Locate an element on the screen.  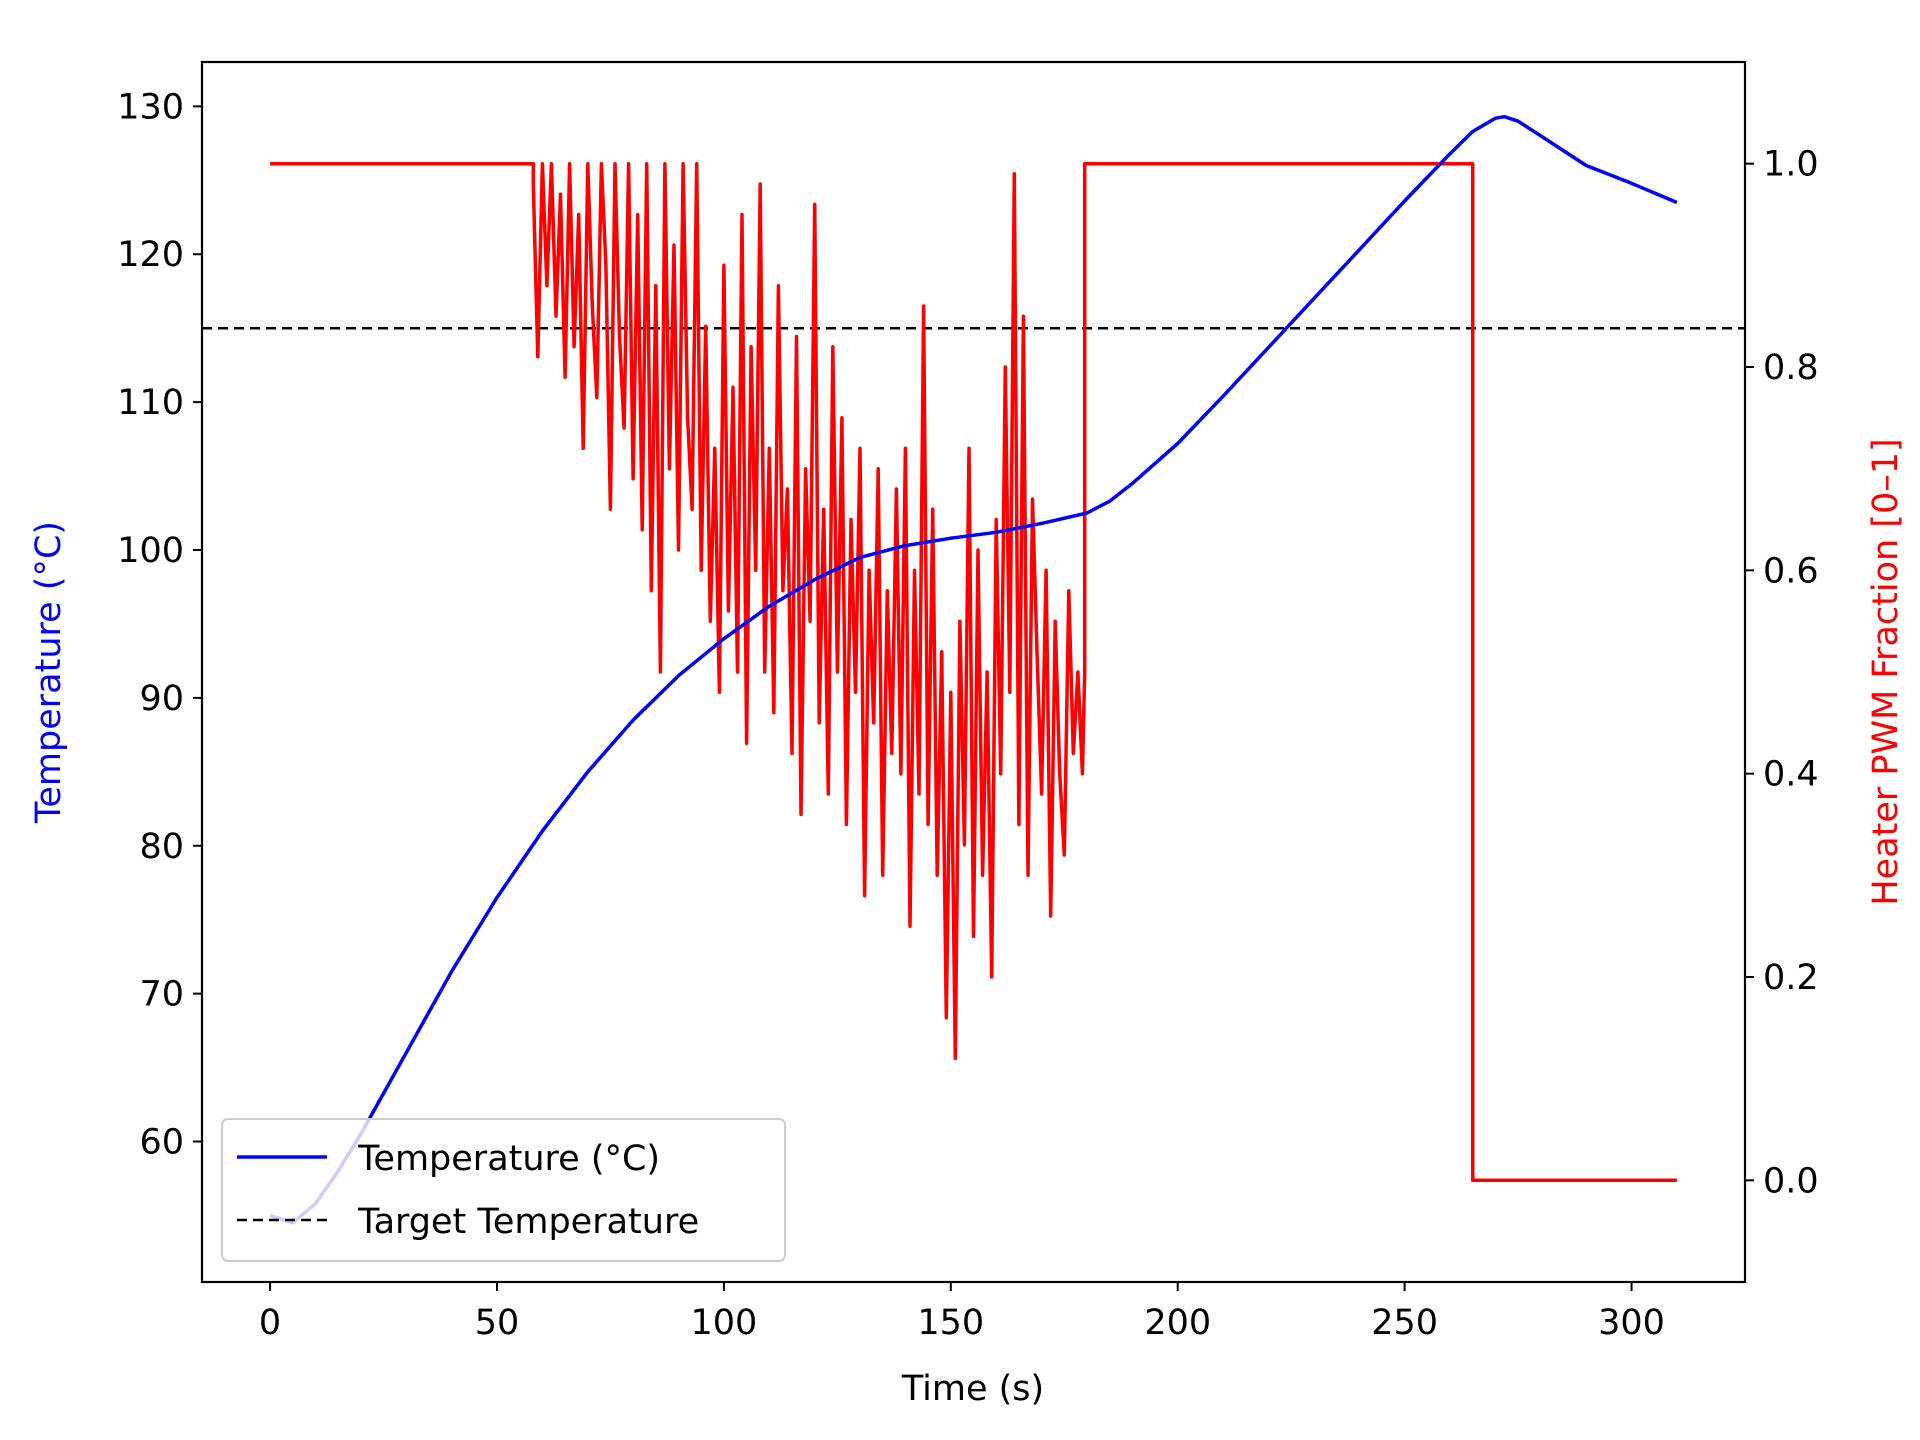
right-y-tick-label: 0.0 is located at coordinates (1791, 1181).